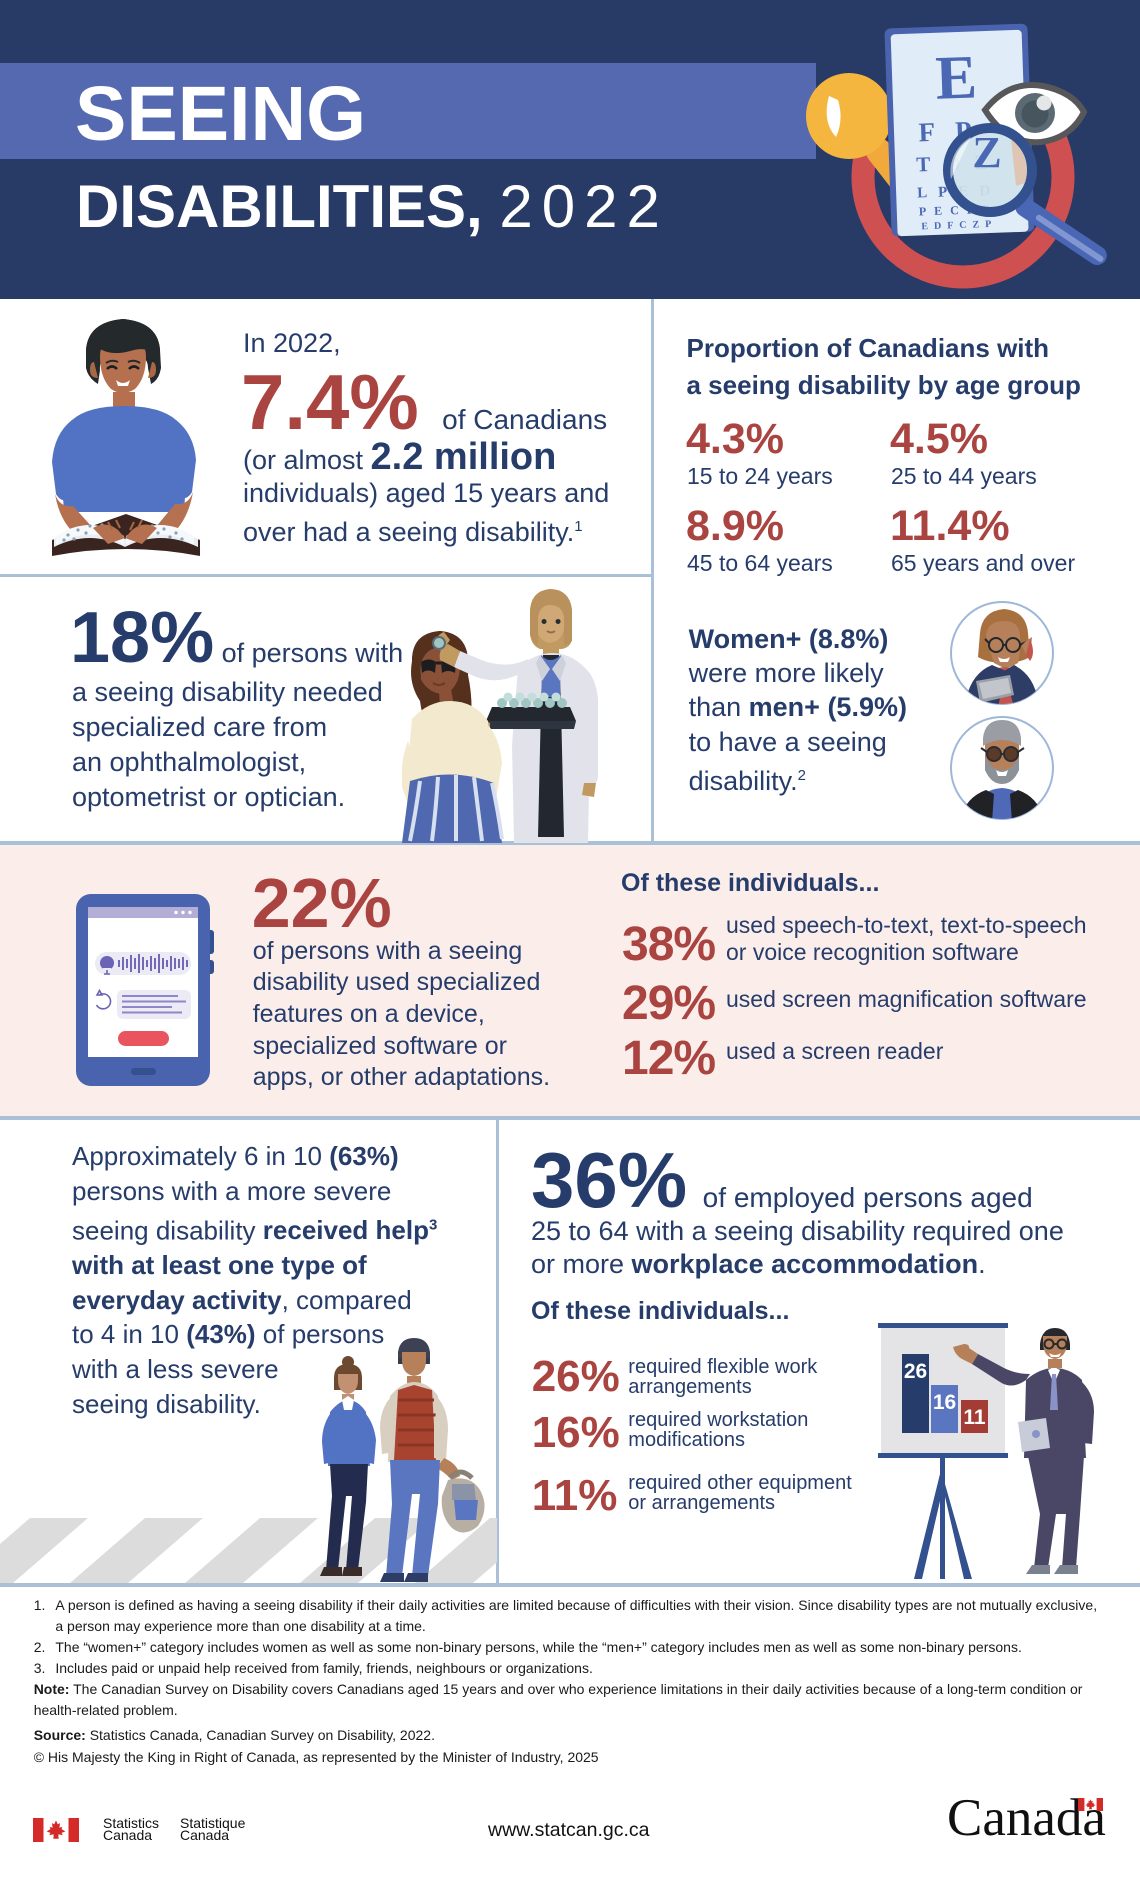 Image resolution: width=1140 pixels, height=1878 pixels. Describe the element at coordinates (986, 152) in the screenshot. I see `svg-text: Z` at that location.